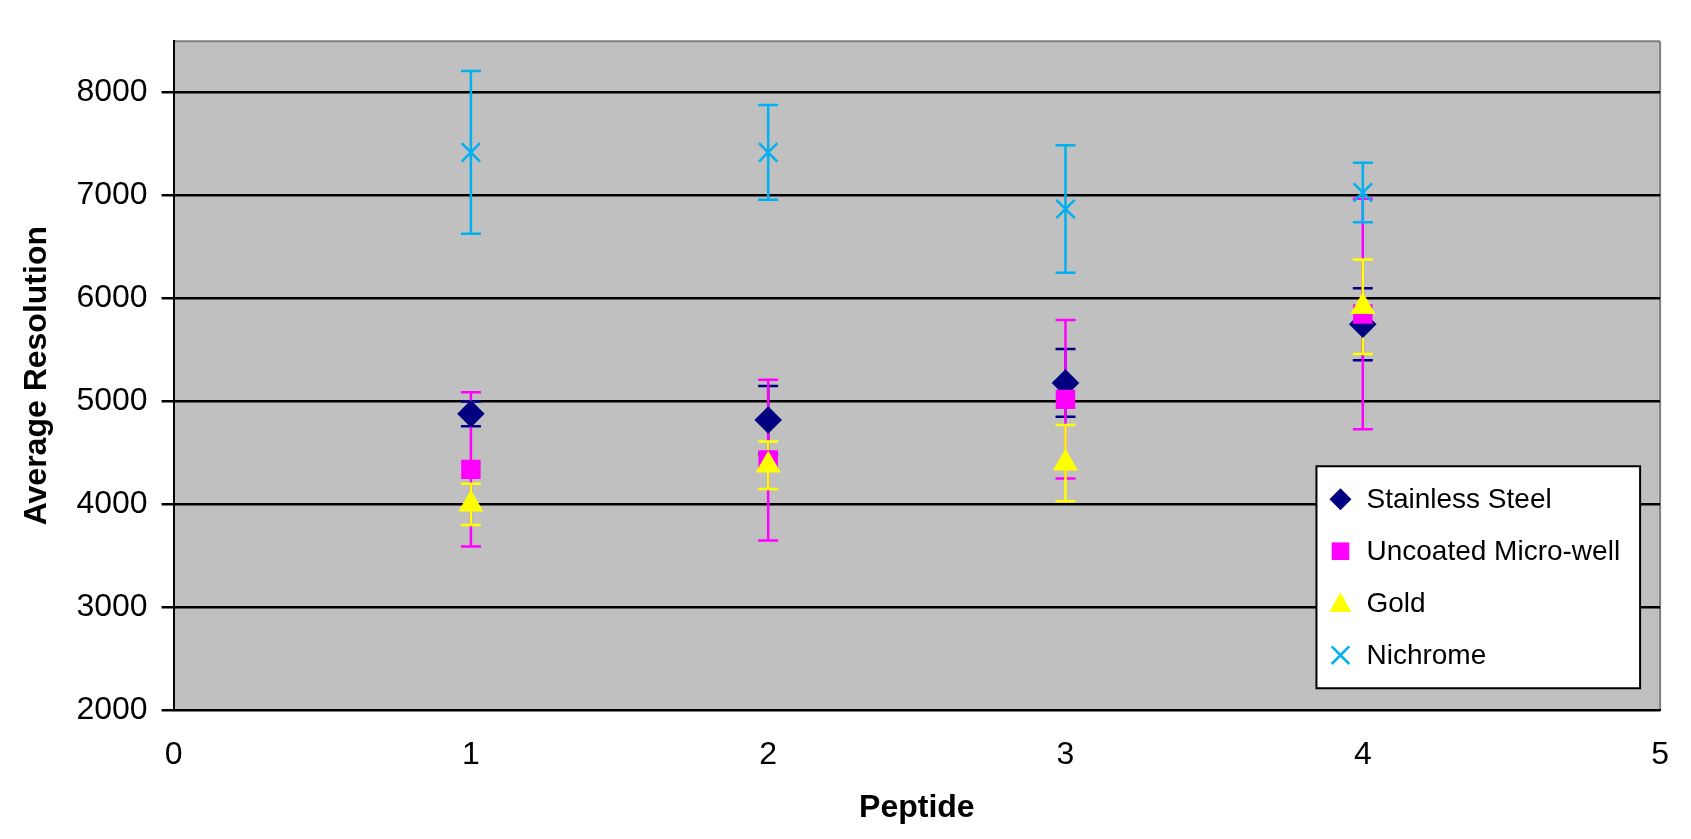  Describe the element at coordinates (1362, 753) in the screenshot. I see `x-tick-label: 4` at that location.